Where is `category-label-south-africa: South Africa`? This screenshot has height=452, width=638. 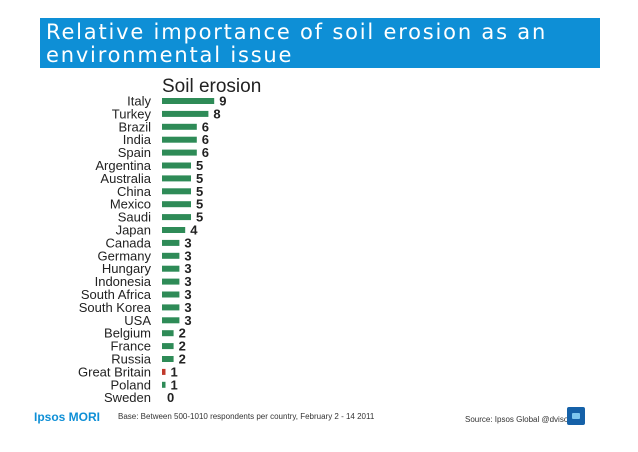 category-label-south-africa: South Africa is located at coordinates (116, 294).